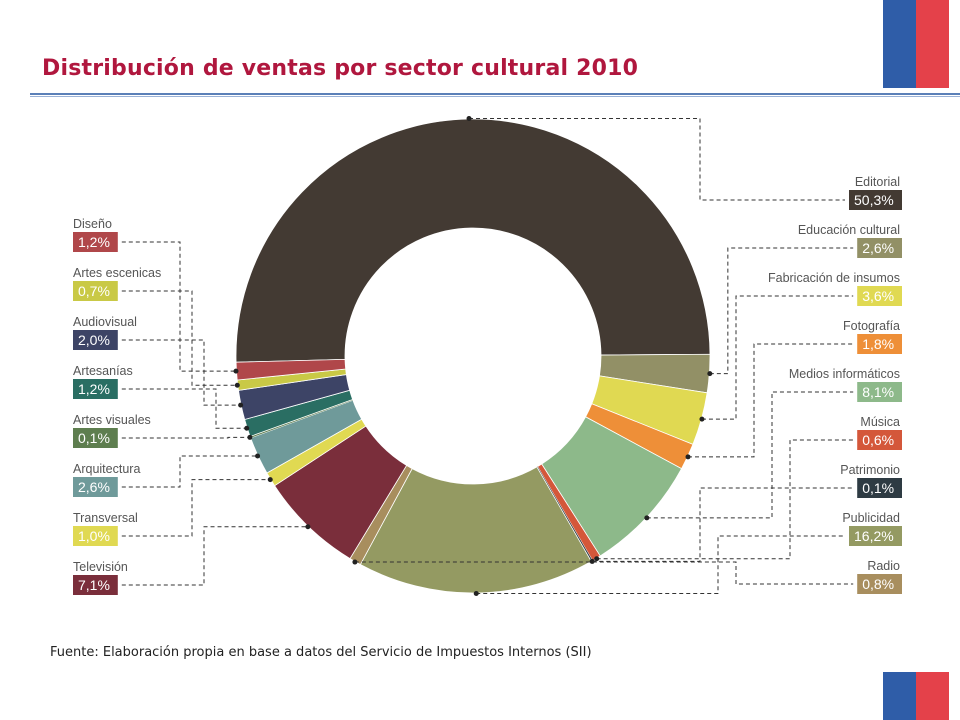 The height and width of the screenshot is (720, 960). What do you see at coordinates (647, 518) in the screenshot?
I see `leader-dot-medios-informaticos` at bounding box center [647, 518].